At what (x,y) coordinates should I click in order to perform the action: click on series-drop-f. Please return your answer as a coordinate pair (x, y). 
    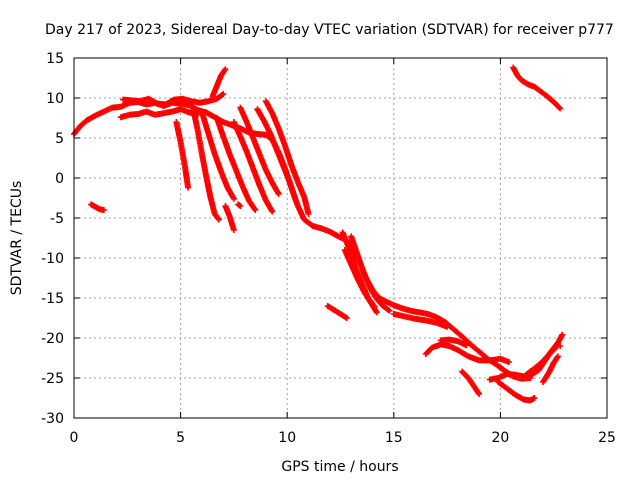
    Looking at the image, I should click on (259, 150).